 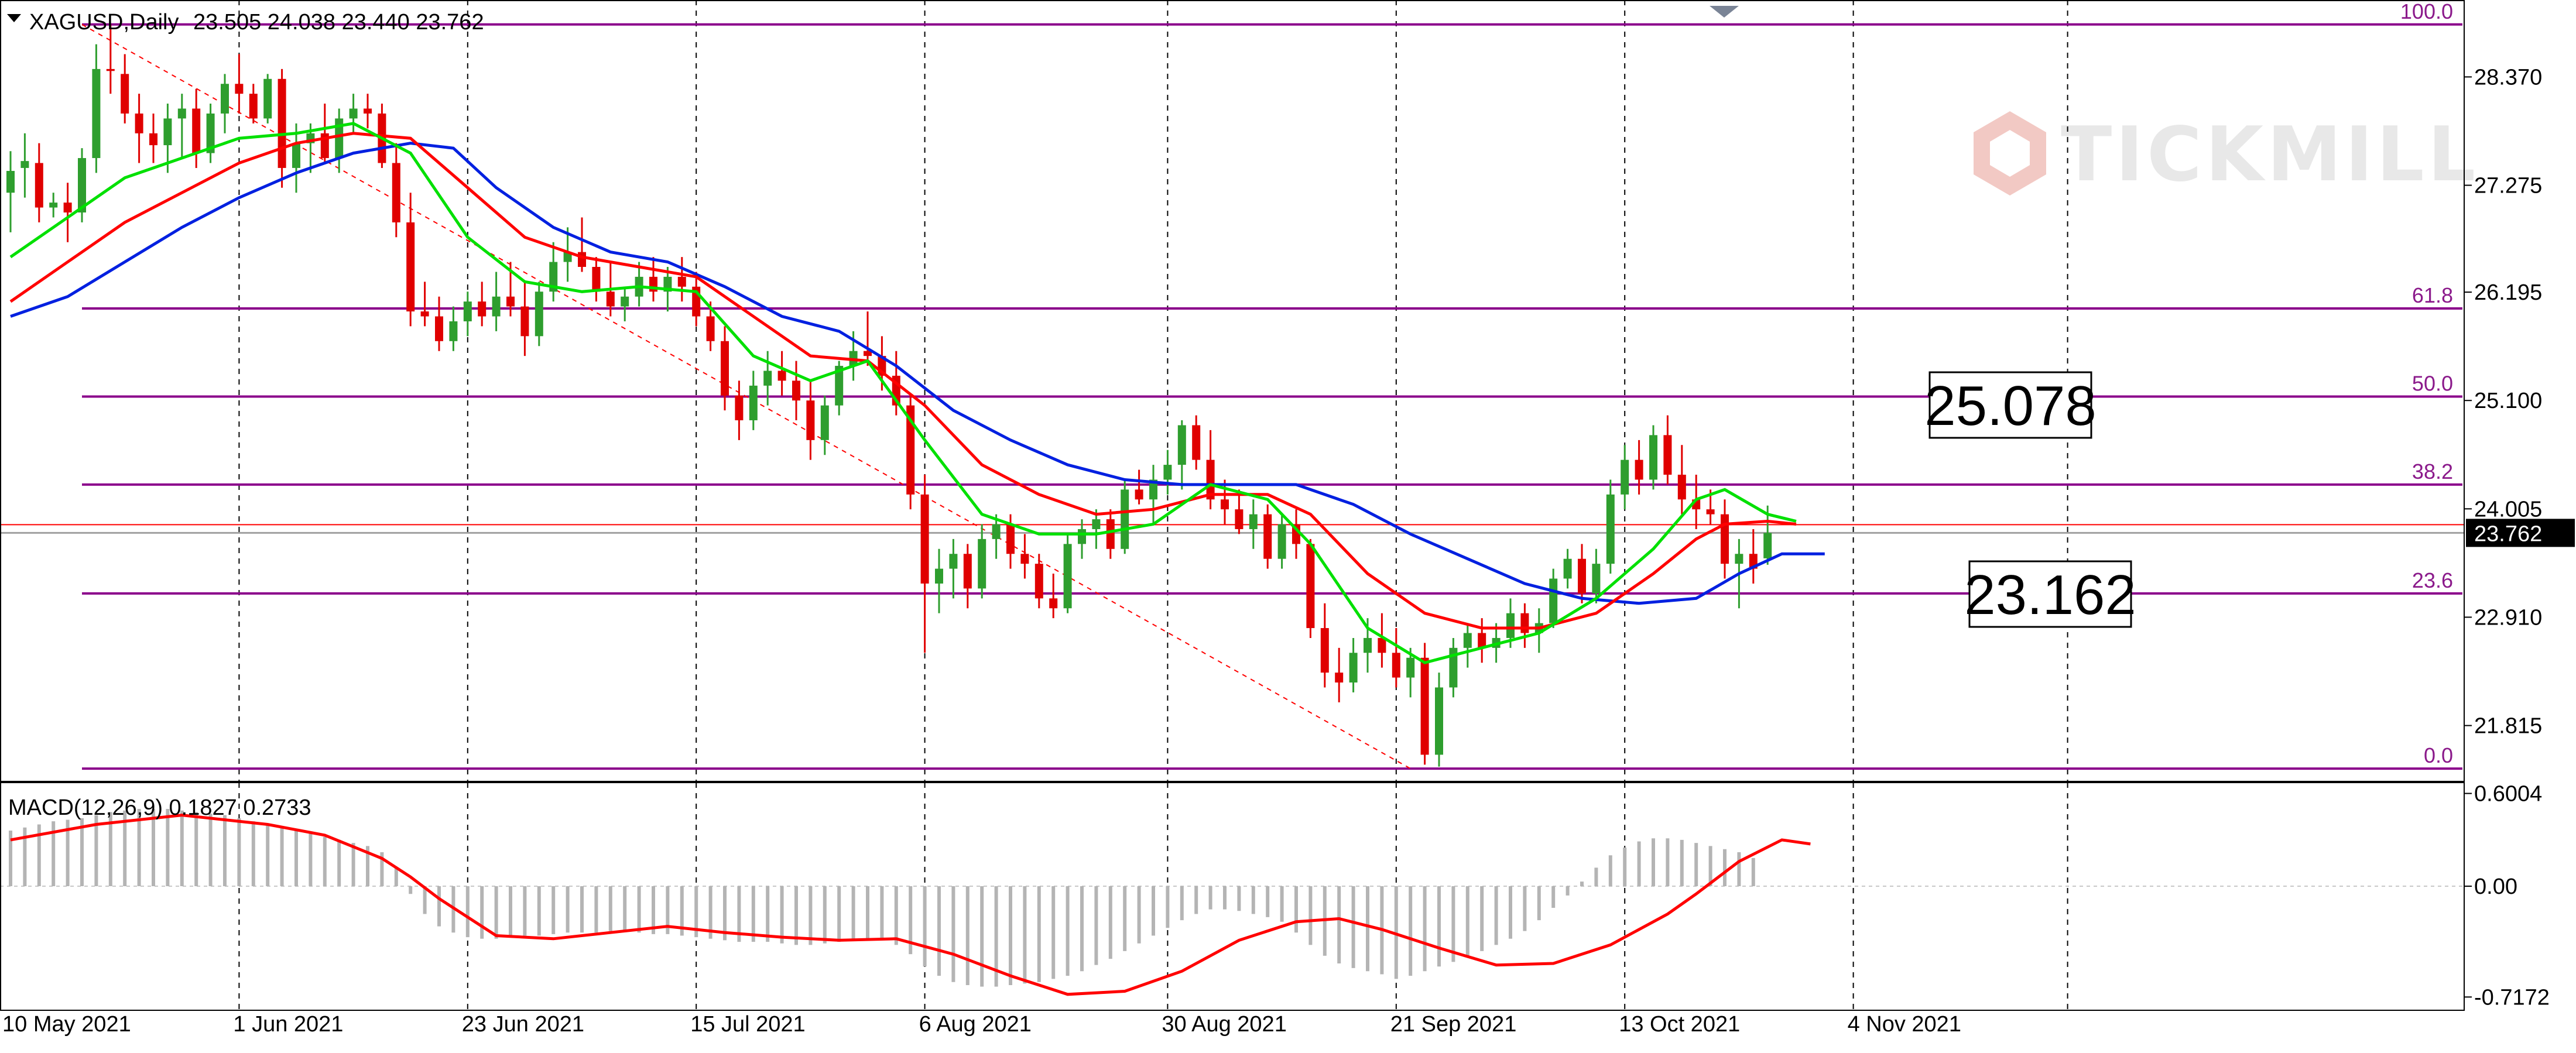 I want to click on y-tick-label: 22.910, so click(x=2508, y=617).